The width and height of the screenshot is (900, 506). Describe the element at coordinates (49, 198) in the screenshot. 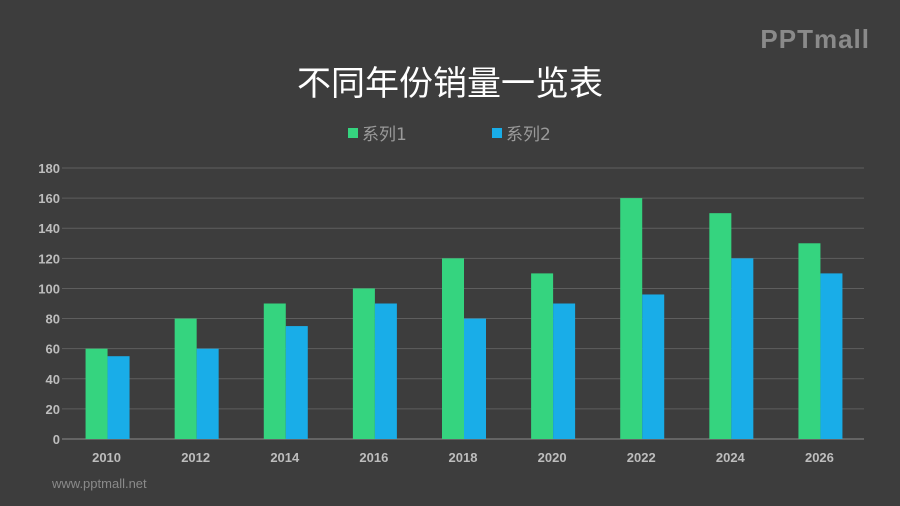

I see `y-tick-label: 160` at that location.